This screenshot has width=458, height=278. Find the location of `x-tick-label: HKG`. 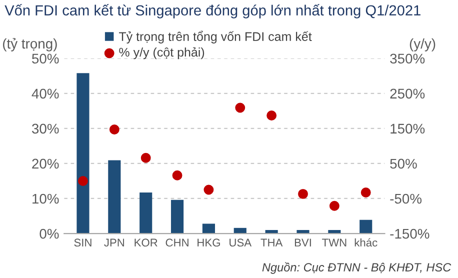

x-tick-label: HKG is located at coordinates (209, 242).